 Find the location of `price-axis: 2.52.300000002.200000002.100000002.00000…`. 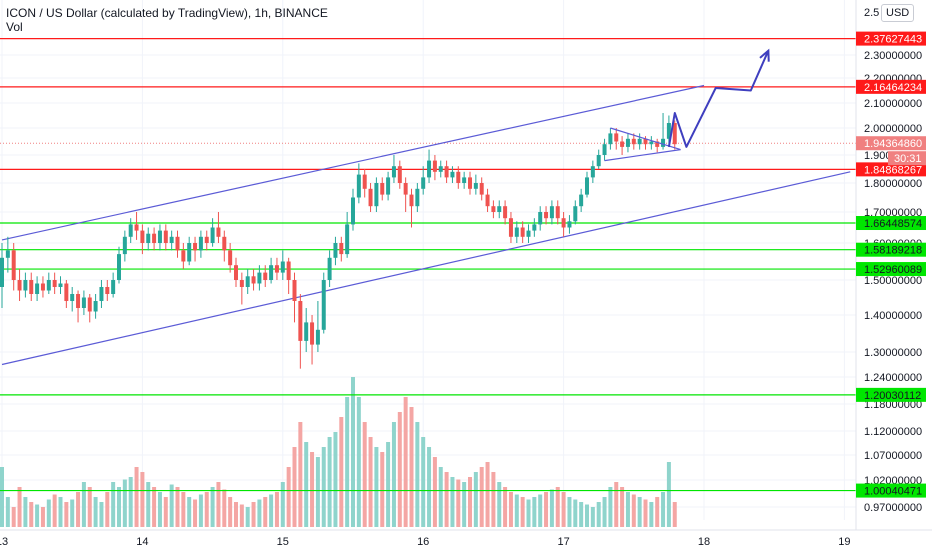

price-axis: 2.52.300000002.200000002.100000002.00000… is located at coordinates (893, 275).